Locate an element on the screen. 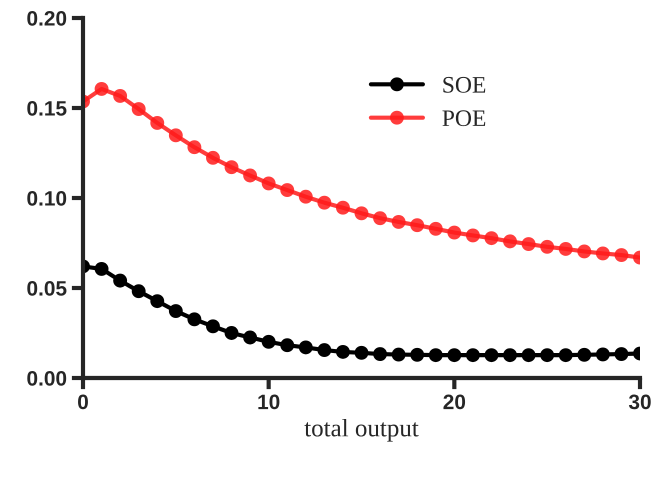 The width and height of the screenshot is (654, 481). x-tick-label: 10 is located at coordinates (269, 402).